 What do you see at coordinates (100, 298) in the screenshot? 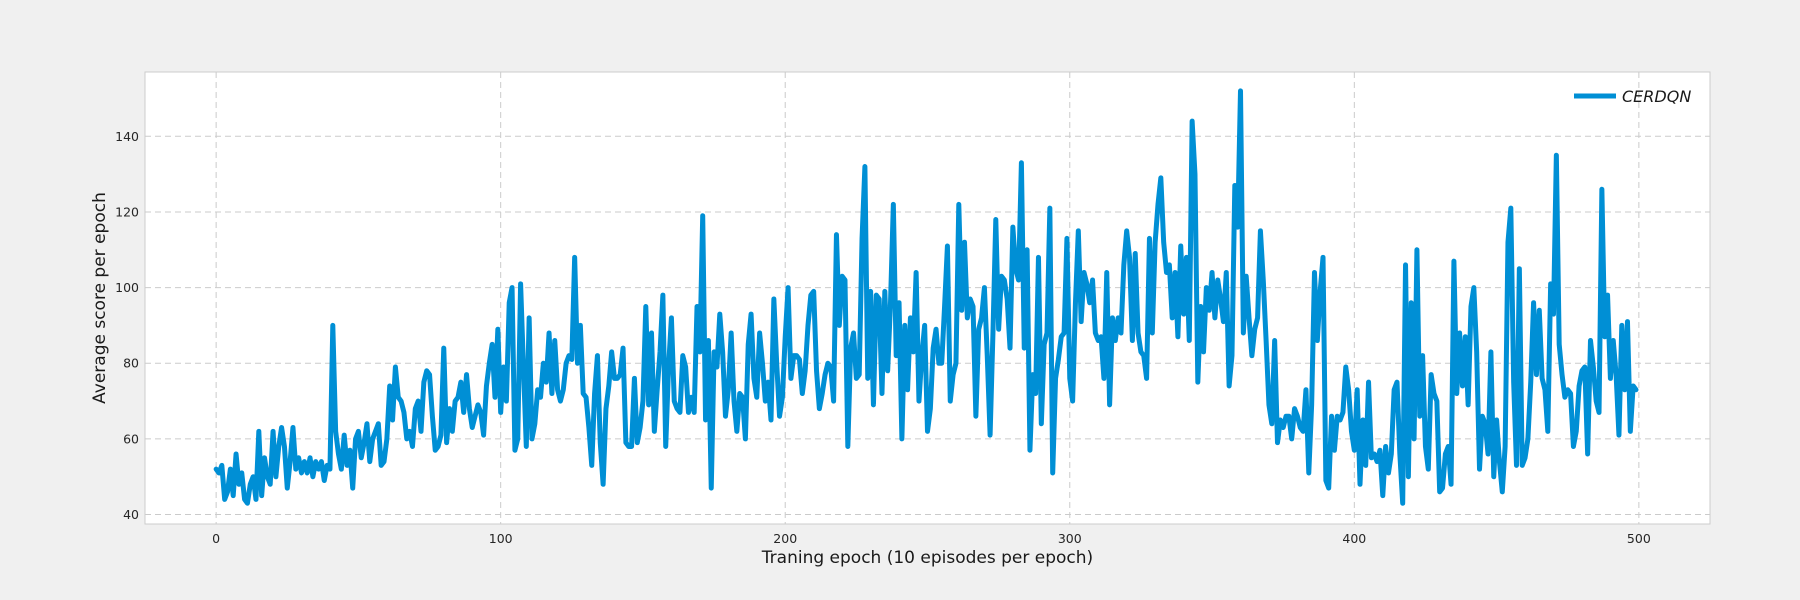
I see `y-axis-label: Average score per epoch` at bounding box center [100, 298].